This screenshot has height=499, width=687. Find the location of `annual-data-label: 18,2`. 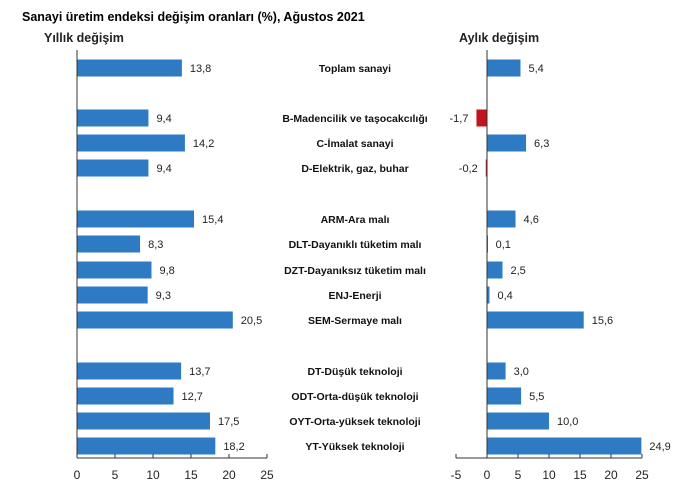

annual-data-label: 18,2 is located at coordinates (233, 447).